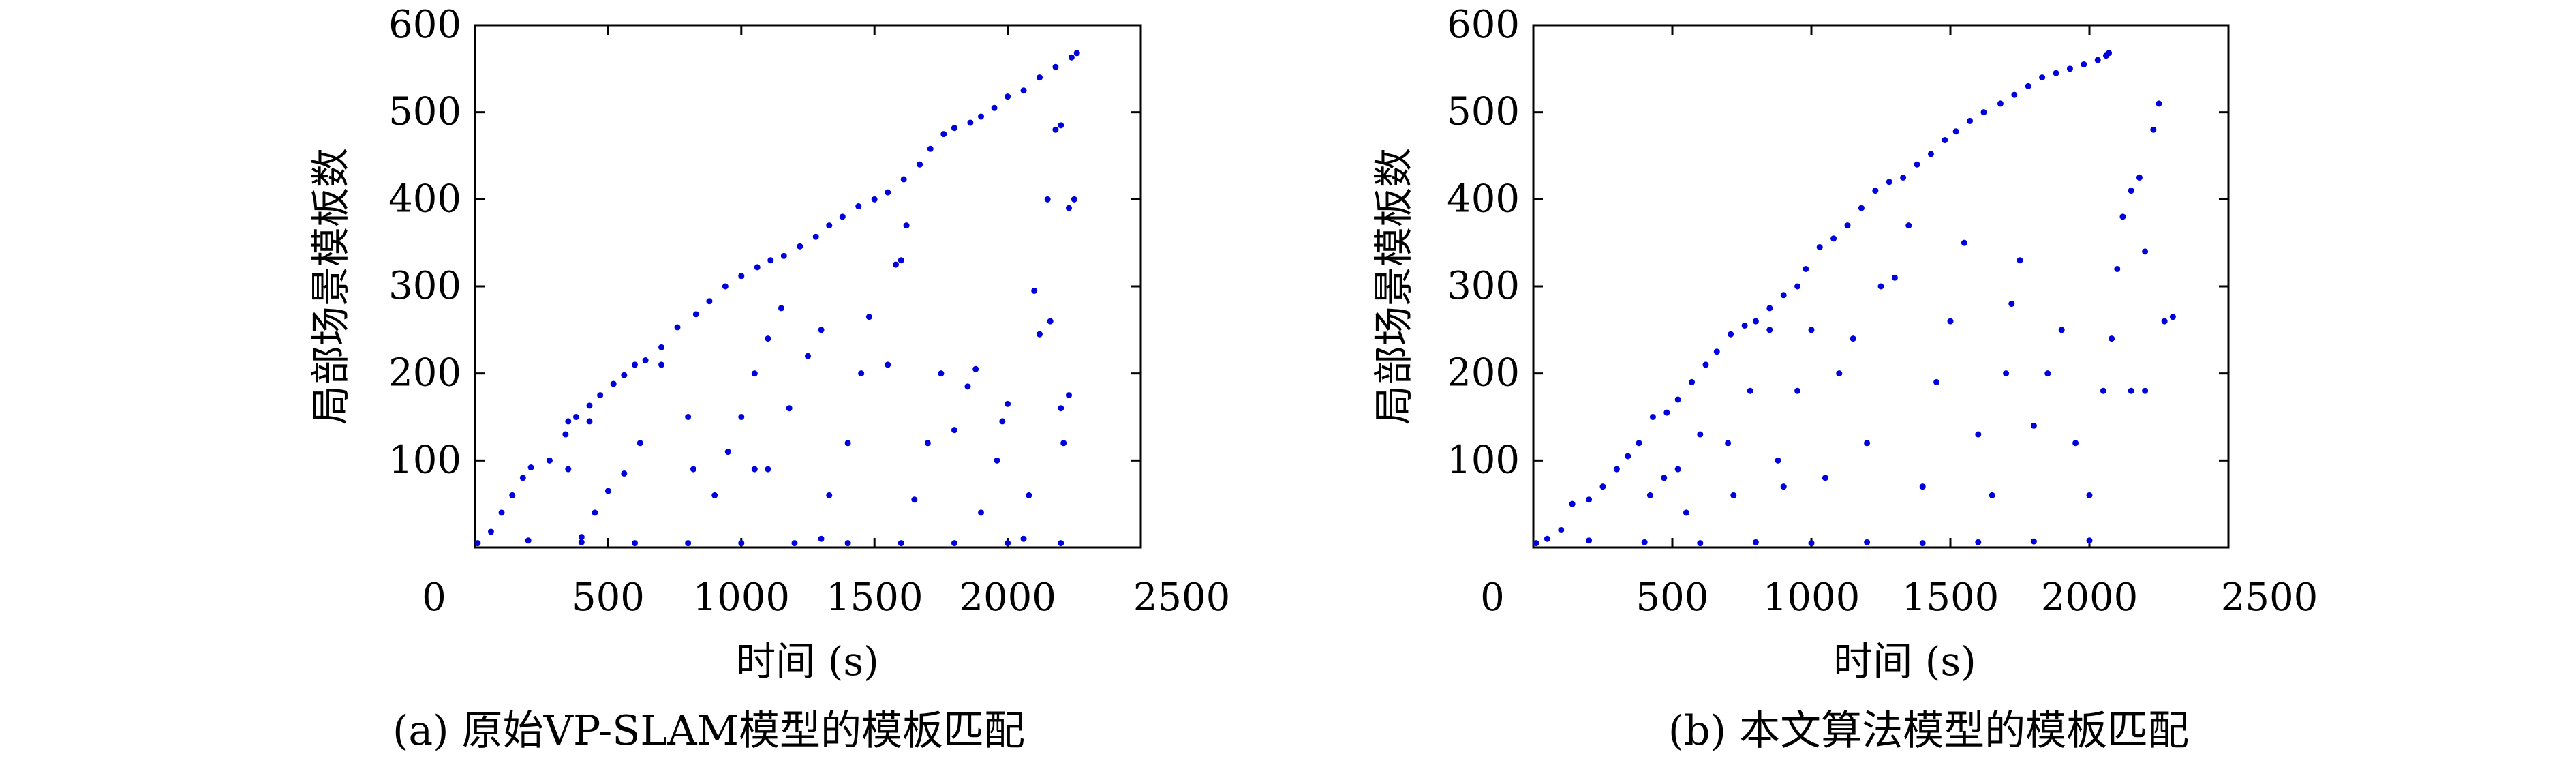  I want to click on x-tick-label-b-2500: 2500, so click(2269, 597).